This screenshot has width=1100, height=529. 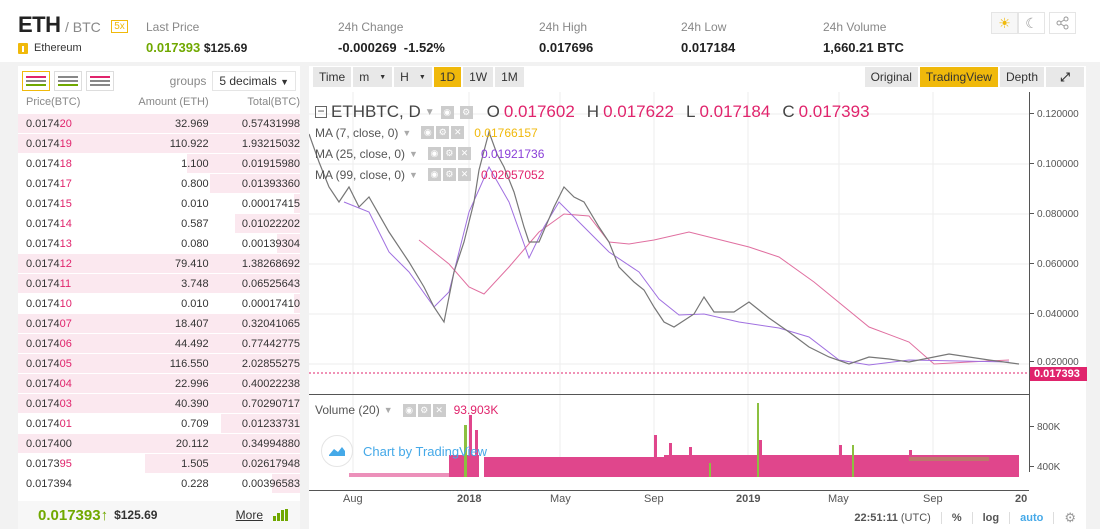 What do you see at coordinates (159, 144) in the screenshot?
I see `order-book-row: 0.017419 110.922 1.93215032` at bounding box center [159, 144].